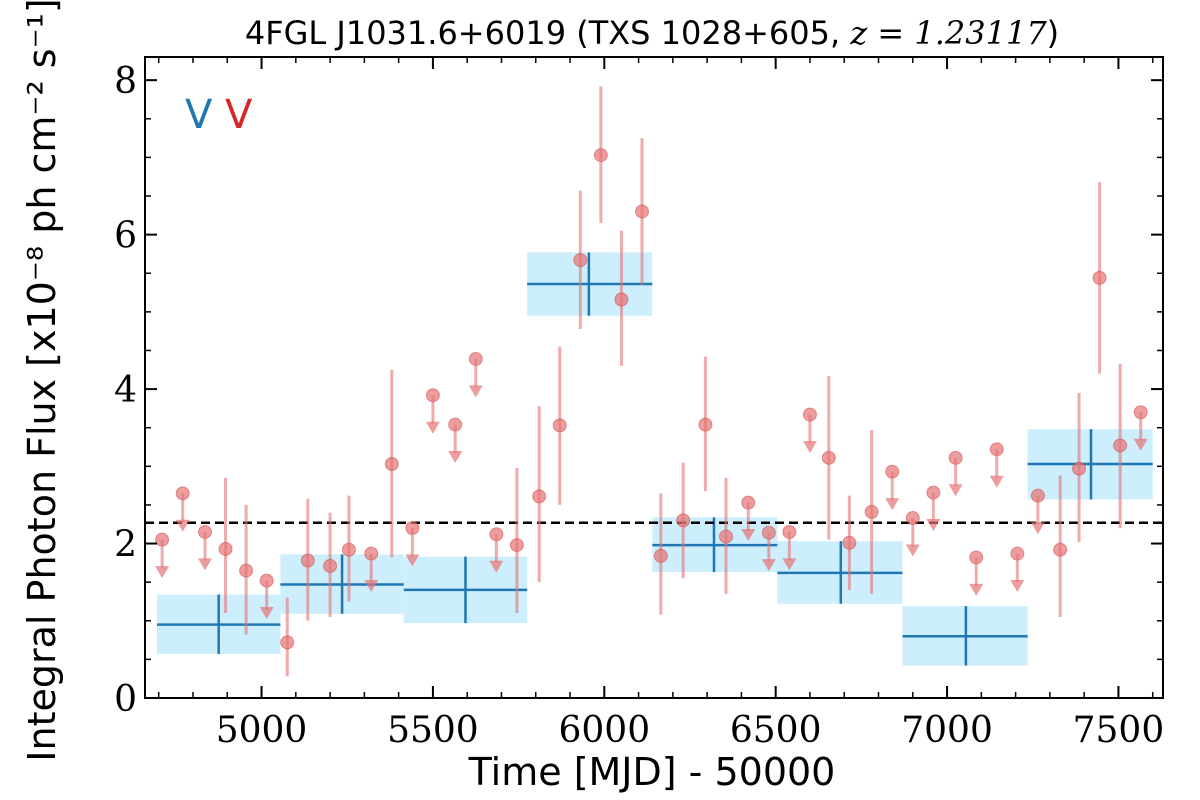  I want to click on title-redshift: z = 1.23117, so click(948, 33).